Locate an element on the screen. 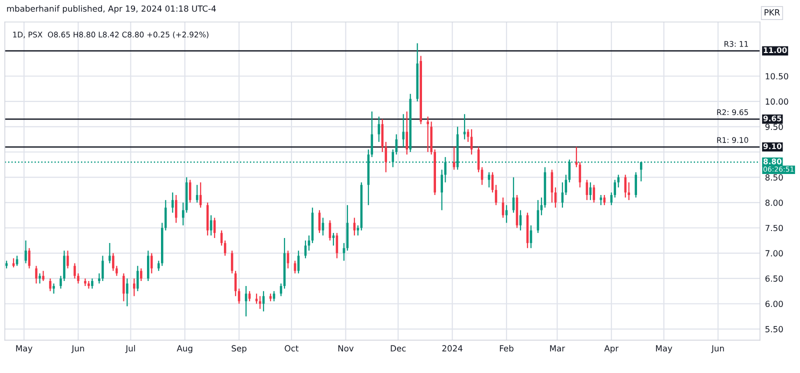  x-tick-label: Sep is located at coordinates (239, 349).